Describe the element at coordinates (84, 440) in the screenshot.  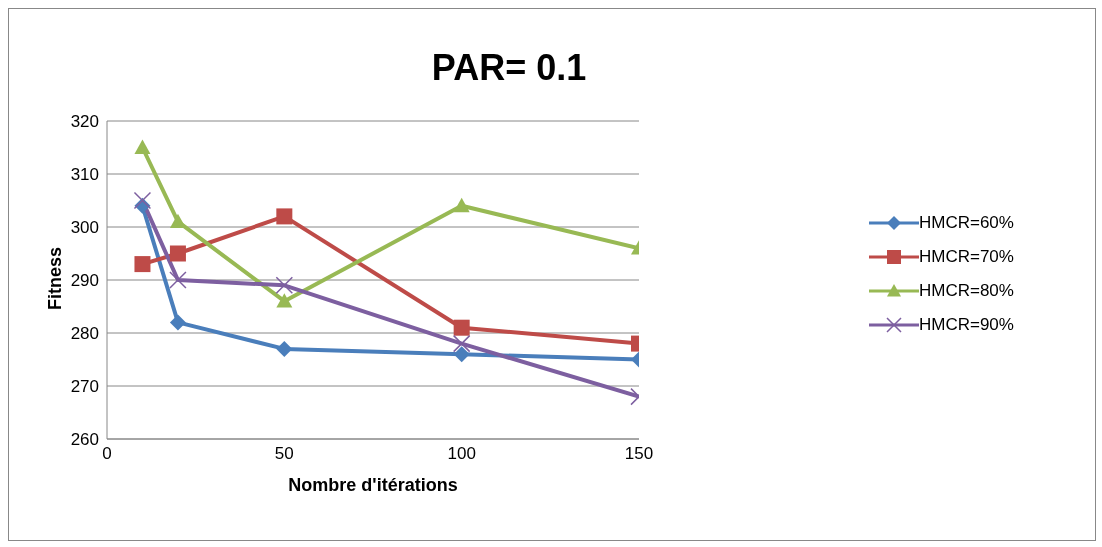
I see `y-tick-label: 260` at that location.